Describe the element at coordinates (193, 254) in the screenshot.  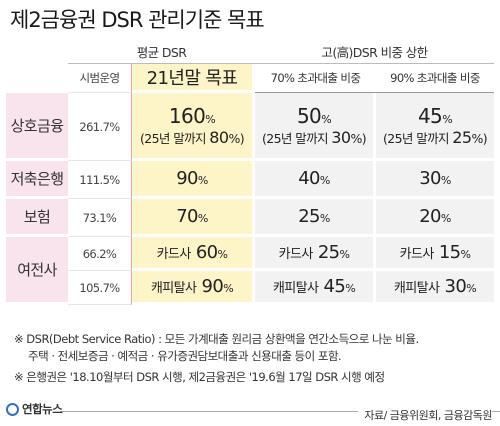
I see `target-card: 카드사 60%` at that location.